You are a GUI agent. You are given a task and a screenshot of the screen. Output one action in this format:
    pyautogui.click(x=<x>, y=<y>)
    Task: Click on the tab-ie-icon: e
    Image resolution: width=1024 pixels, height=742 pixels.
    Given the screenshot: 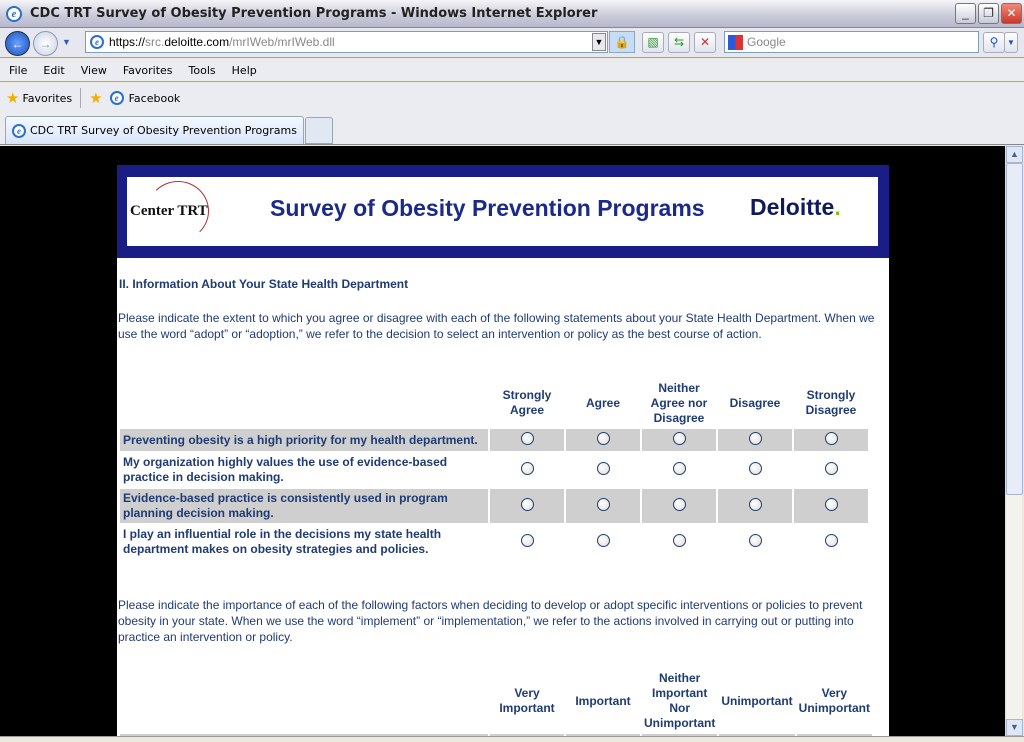 What is the action you would take?
    pyautogui.click(x=19, y=130)
    